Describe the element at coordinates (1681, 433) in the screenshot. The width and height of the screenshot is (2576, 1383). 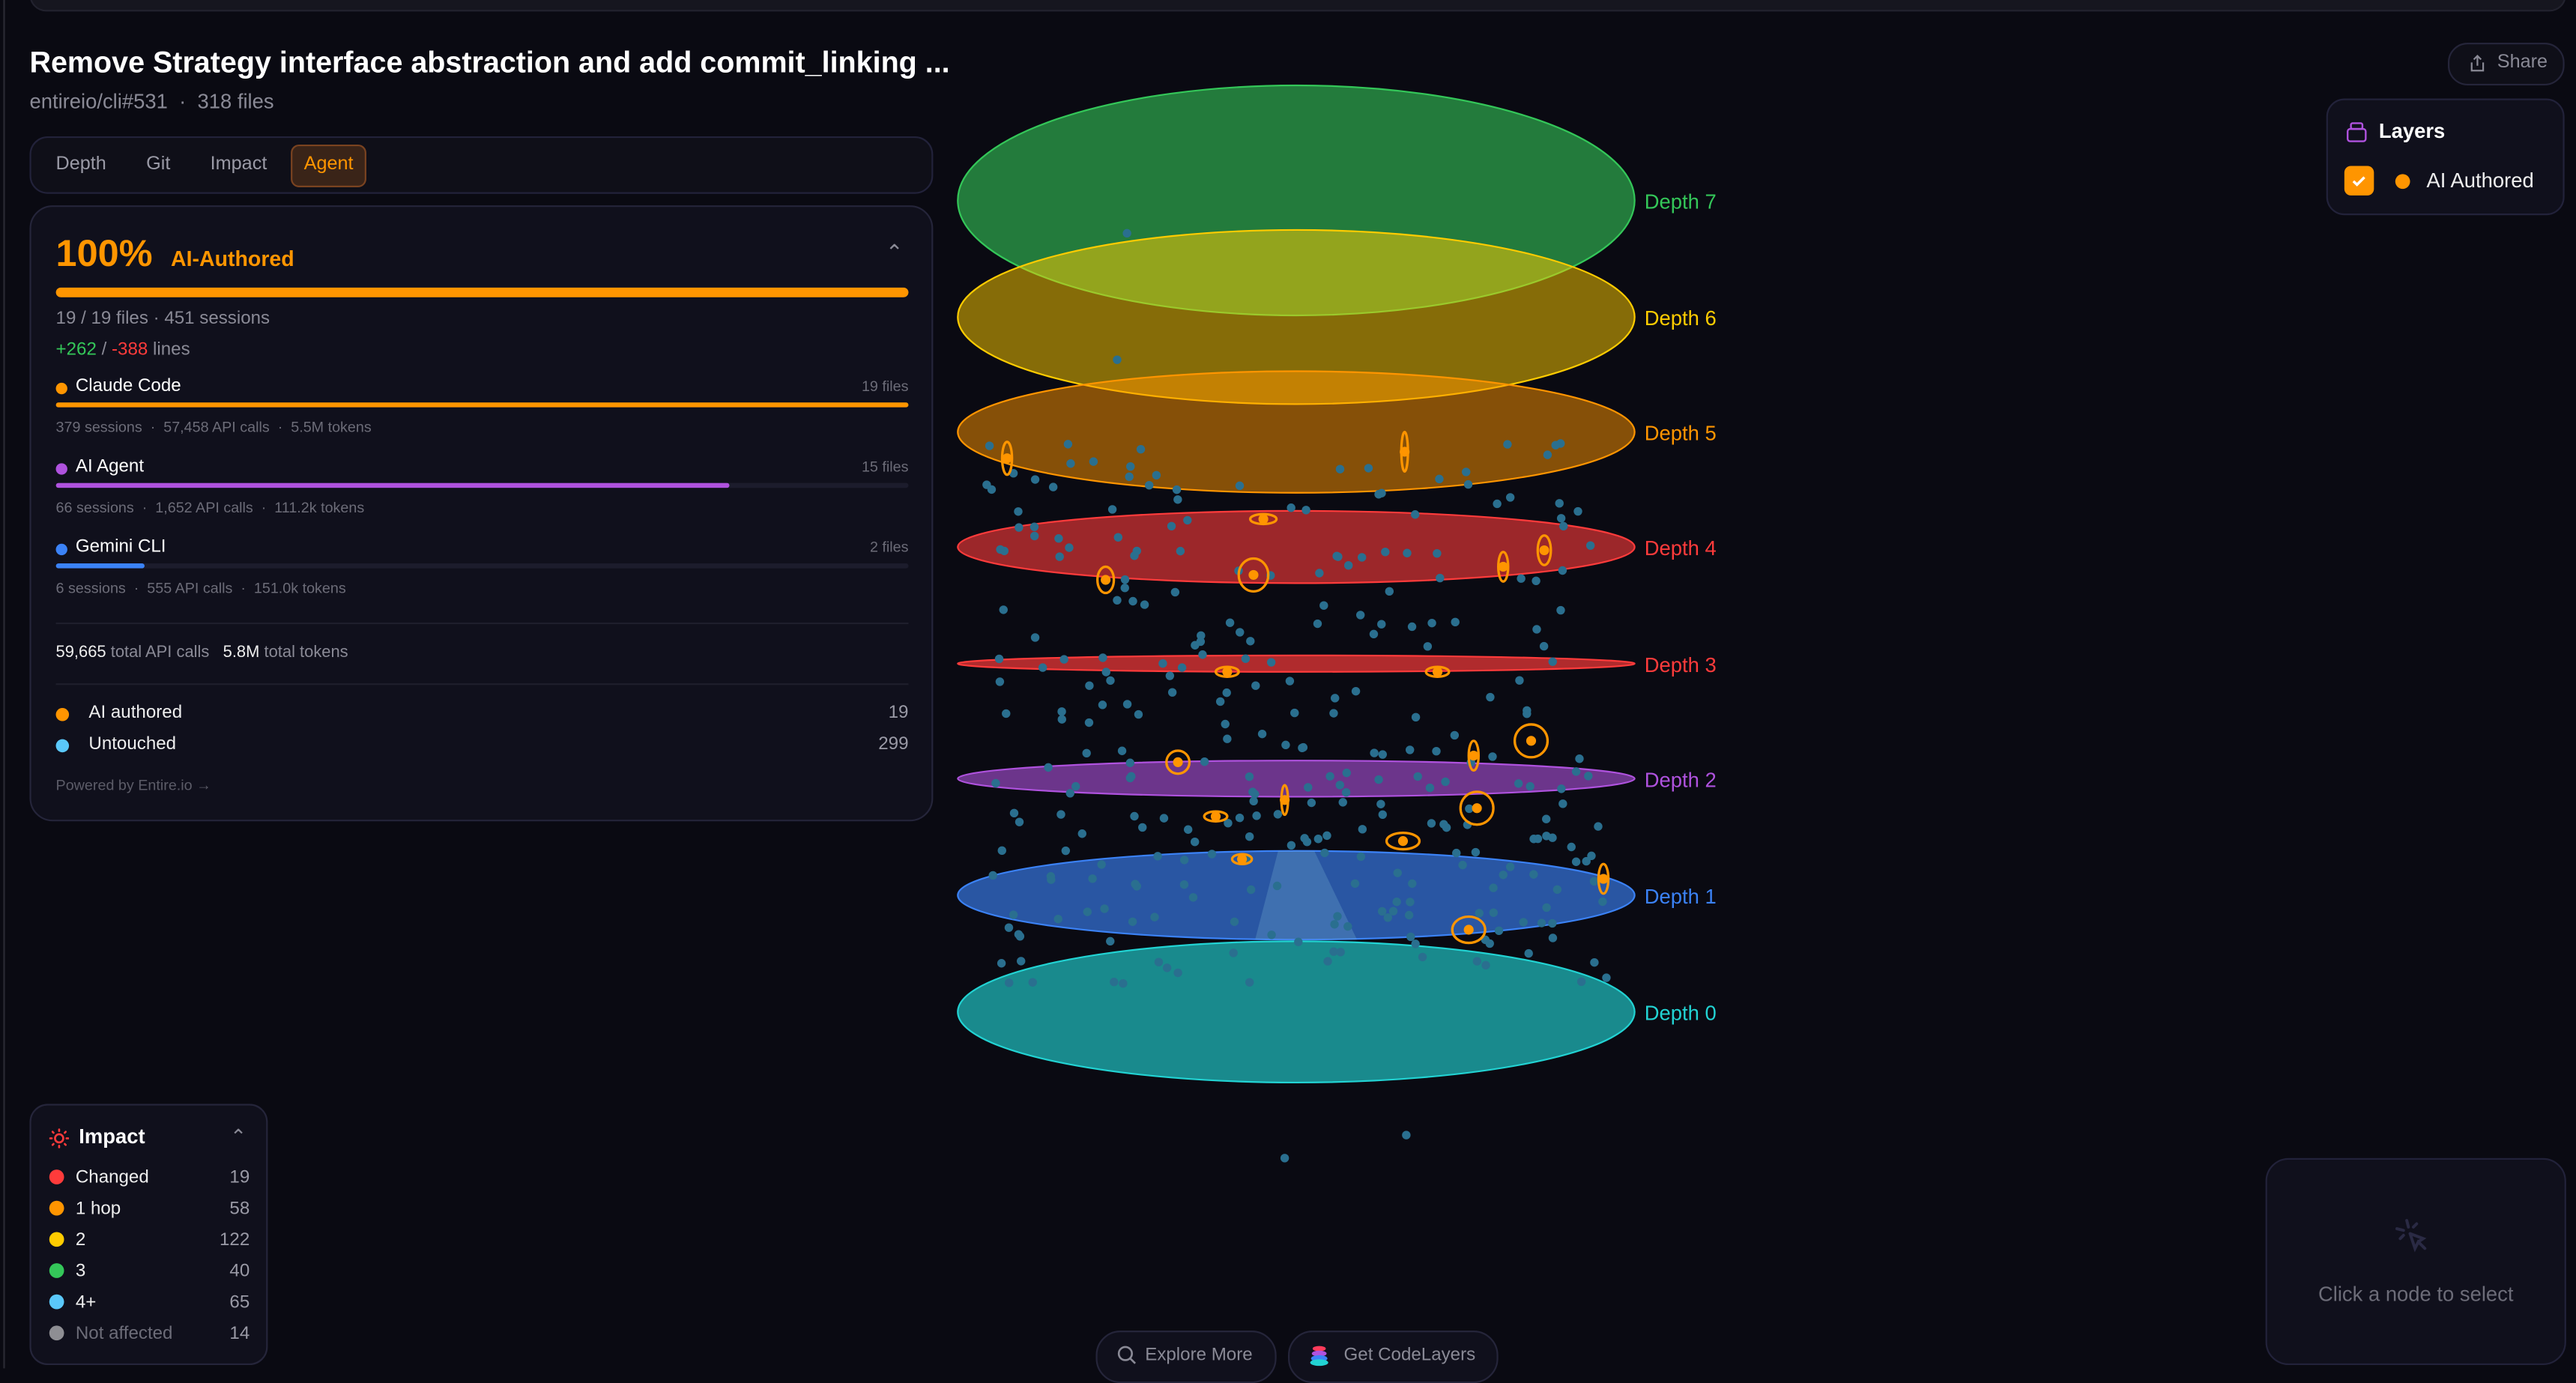
I see `depth-label: Depth 5` at that location.